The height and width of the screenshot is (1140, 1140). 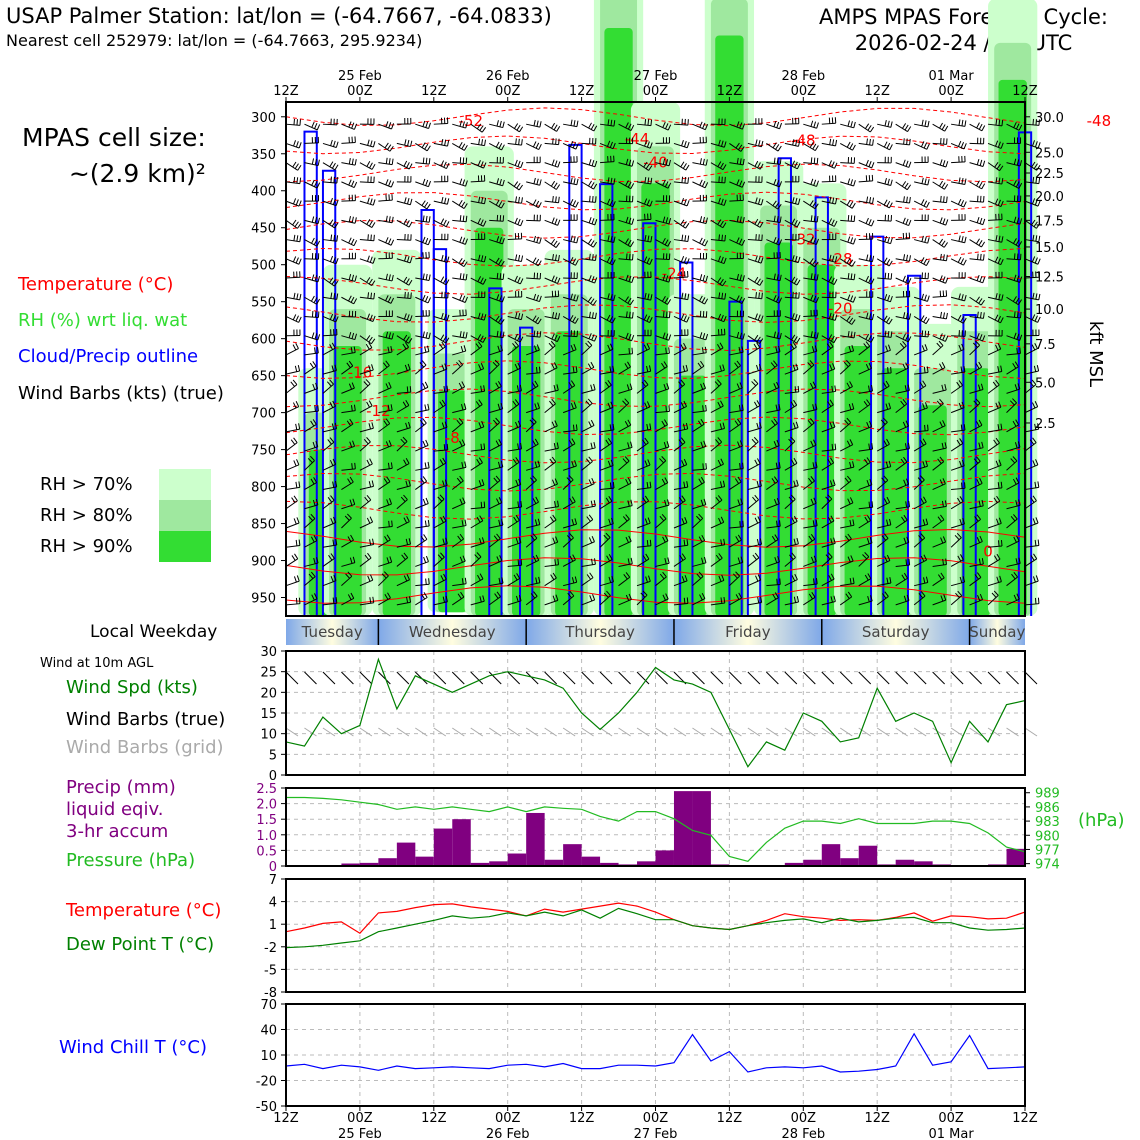 What do you see at coordinates (803, 140) in the screenshot?
I see `isotherm-label: -48` at bounding box center [803, 140].